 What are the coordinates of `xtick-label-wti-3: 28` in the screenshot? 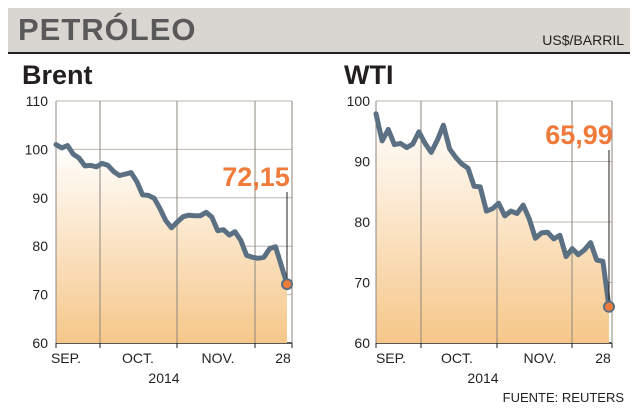 It's located at (603, 358).